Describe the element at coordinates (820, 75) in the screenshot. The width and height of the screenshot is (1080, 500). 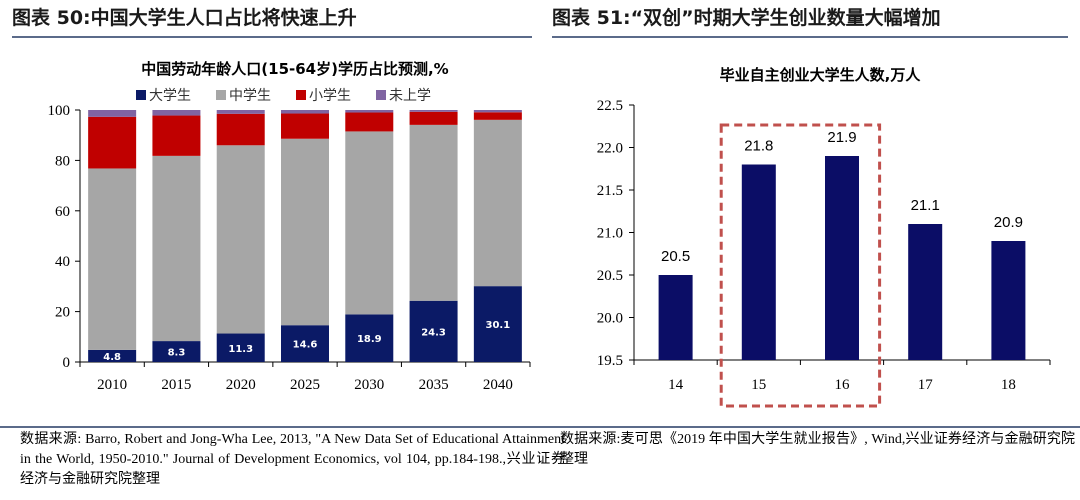
I see `right-chart-title: 毕业自主创业大学生人数,万人` at that location.